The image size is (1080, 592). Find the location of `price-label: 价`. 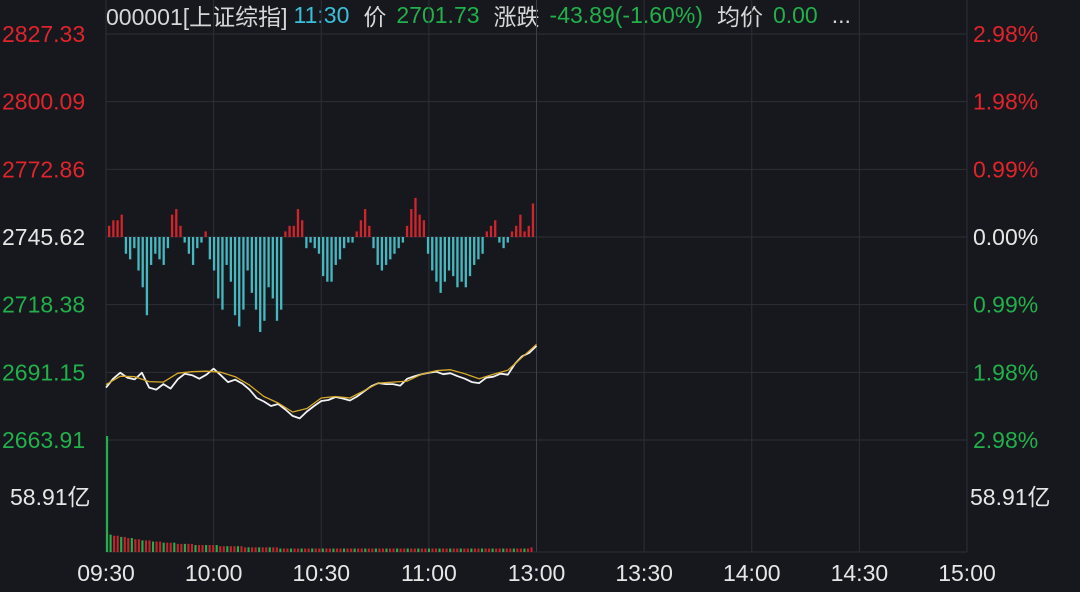

price-label: 价 is located at coordinates (375, 17).